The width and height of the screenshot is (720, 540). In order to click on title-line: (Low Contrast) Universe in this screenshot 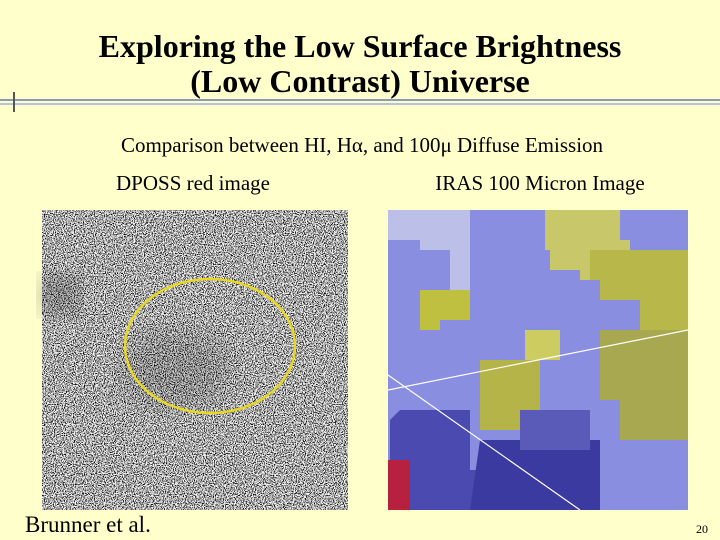, I will do `click(360, 81)`.